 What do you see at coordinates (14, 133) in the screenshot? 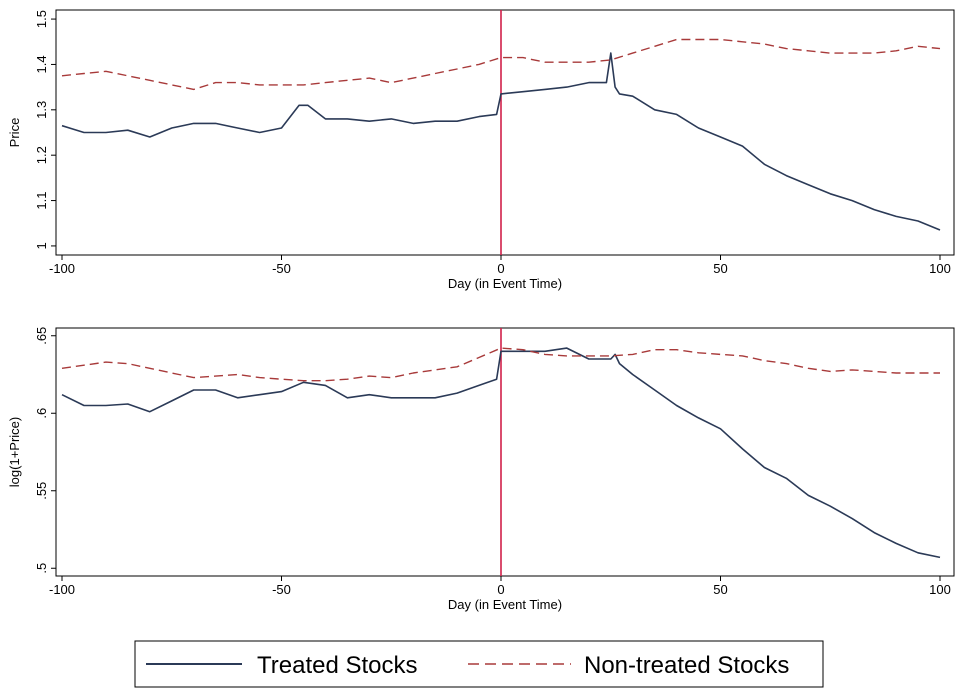
I see `y-axis-title: Price` at bounding box center [14, 133].